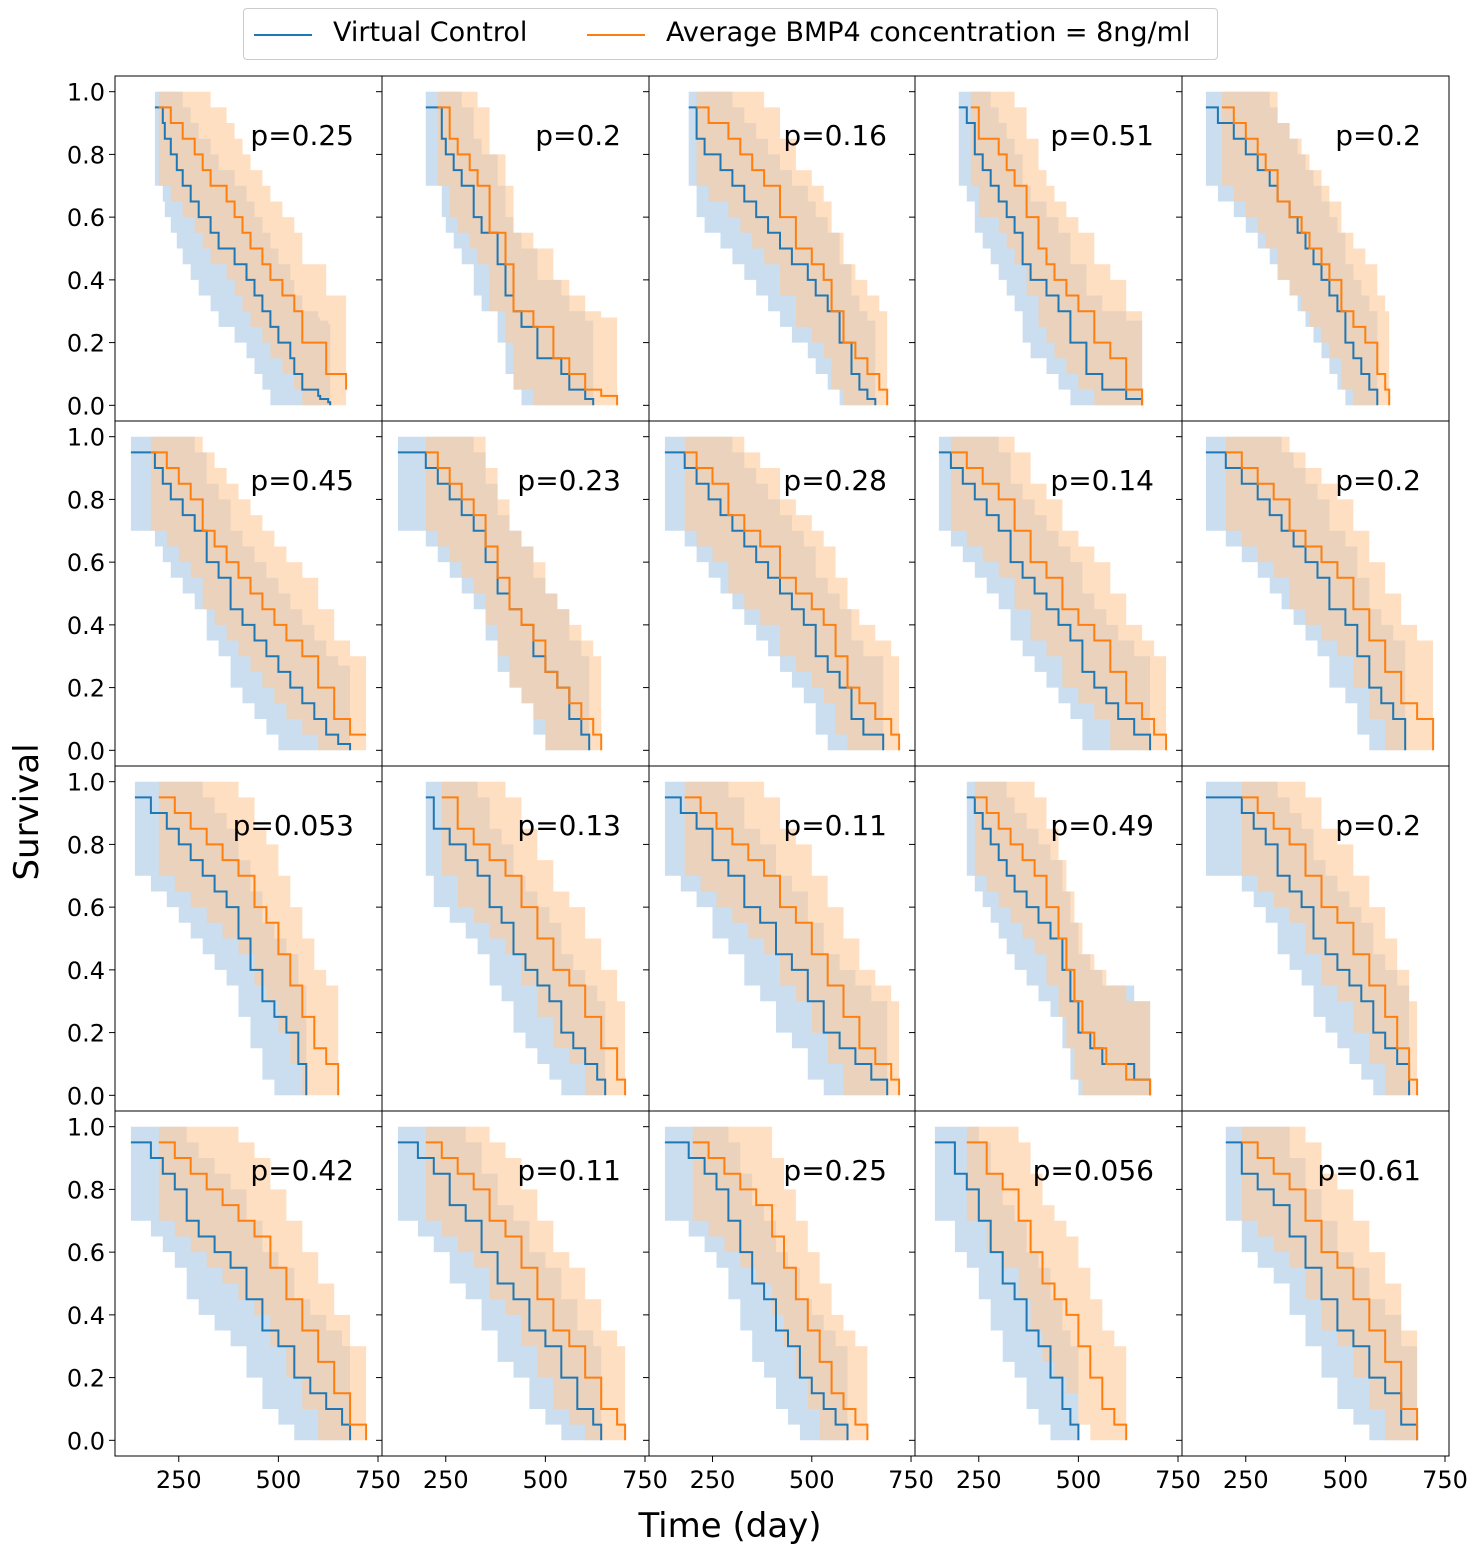 The width and height of the screenshot is (1473, 1554). I want to click on legend-label-treatment: Average BMP4 concentration = 8ng/ml, so click(928, 32).